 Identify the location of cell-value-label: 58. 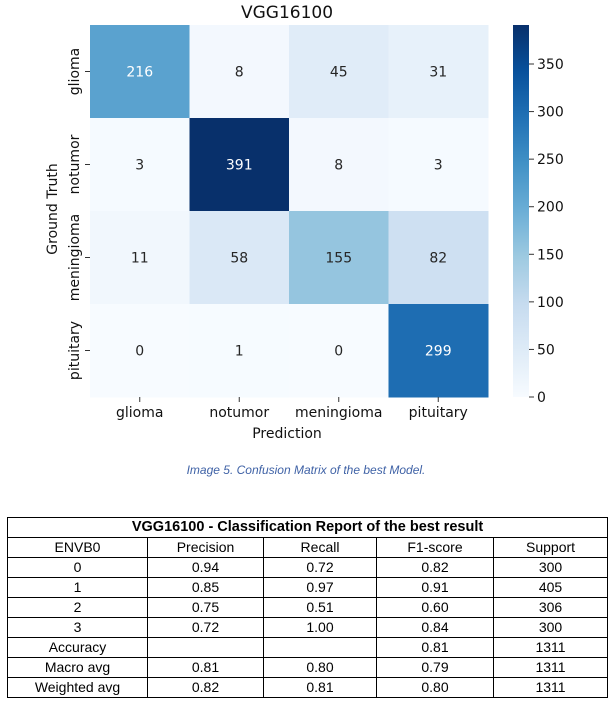
(239, 259).